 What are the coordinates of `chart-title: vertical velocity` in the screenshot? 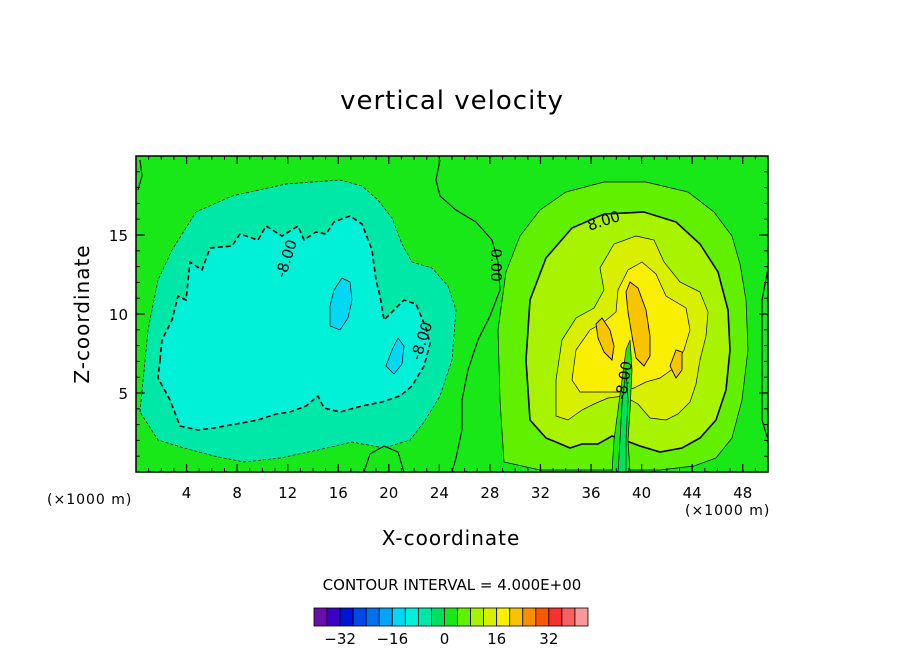 It's located at (452, 101).